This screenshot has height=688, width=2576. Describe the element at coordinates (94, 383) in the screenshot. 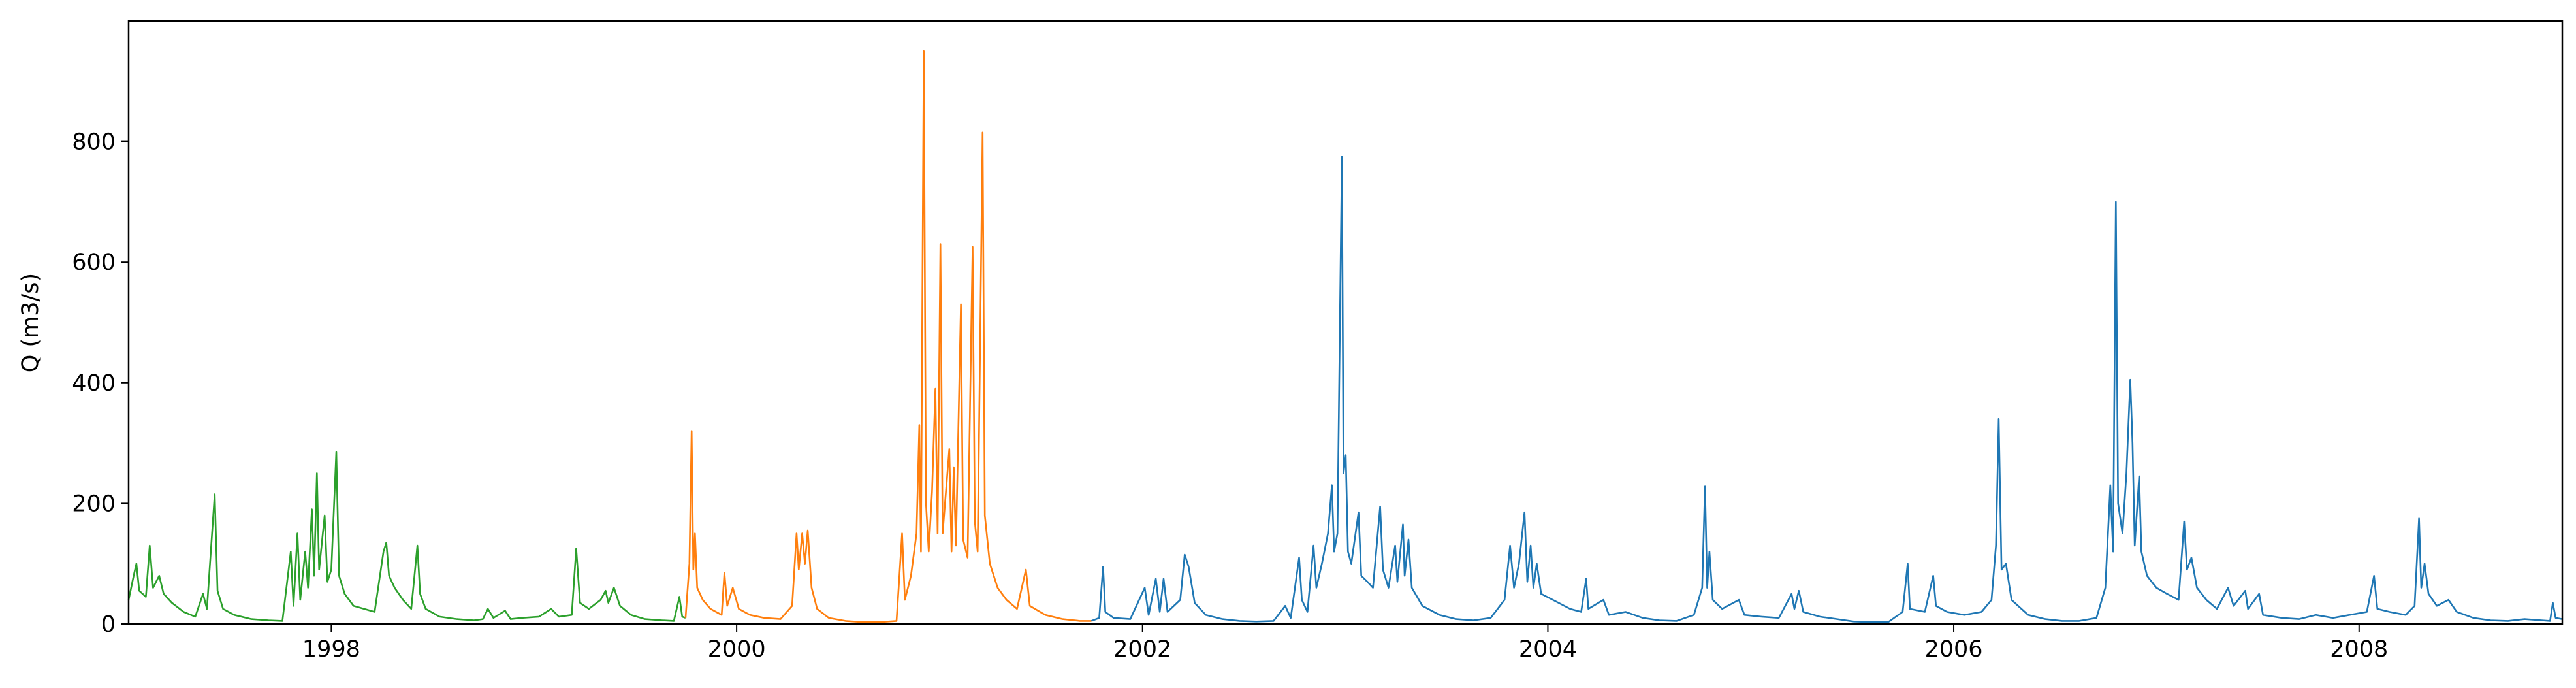

I see `y-tick-label: 400` at that location.